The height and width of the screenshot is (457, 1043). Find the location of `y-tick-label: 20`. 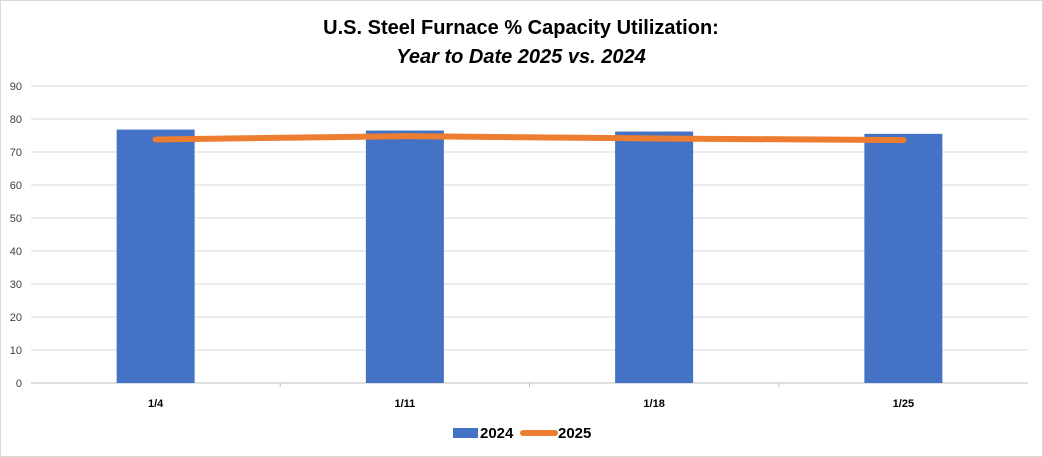

y-tick-label: 20 is located at coordinates (16, 318).